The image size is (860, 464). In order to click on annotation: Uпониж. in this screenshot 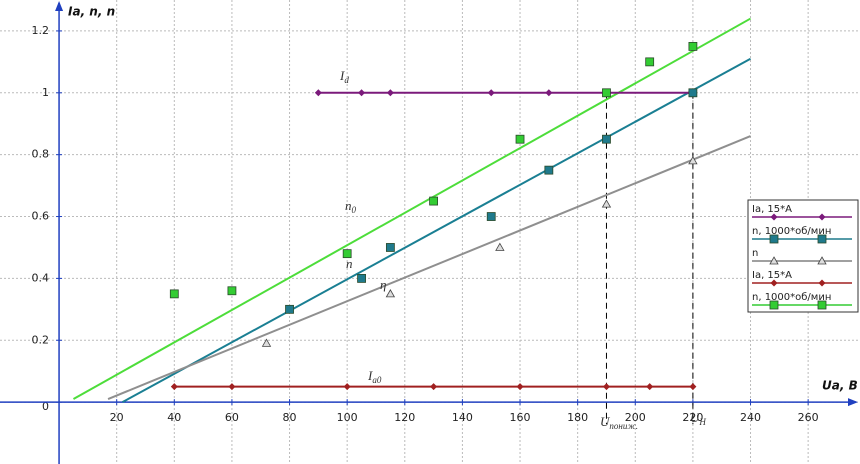, I will do `click(619, 422)`.